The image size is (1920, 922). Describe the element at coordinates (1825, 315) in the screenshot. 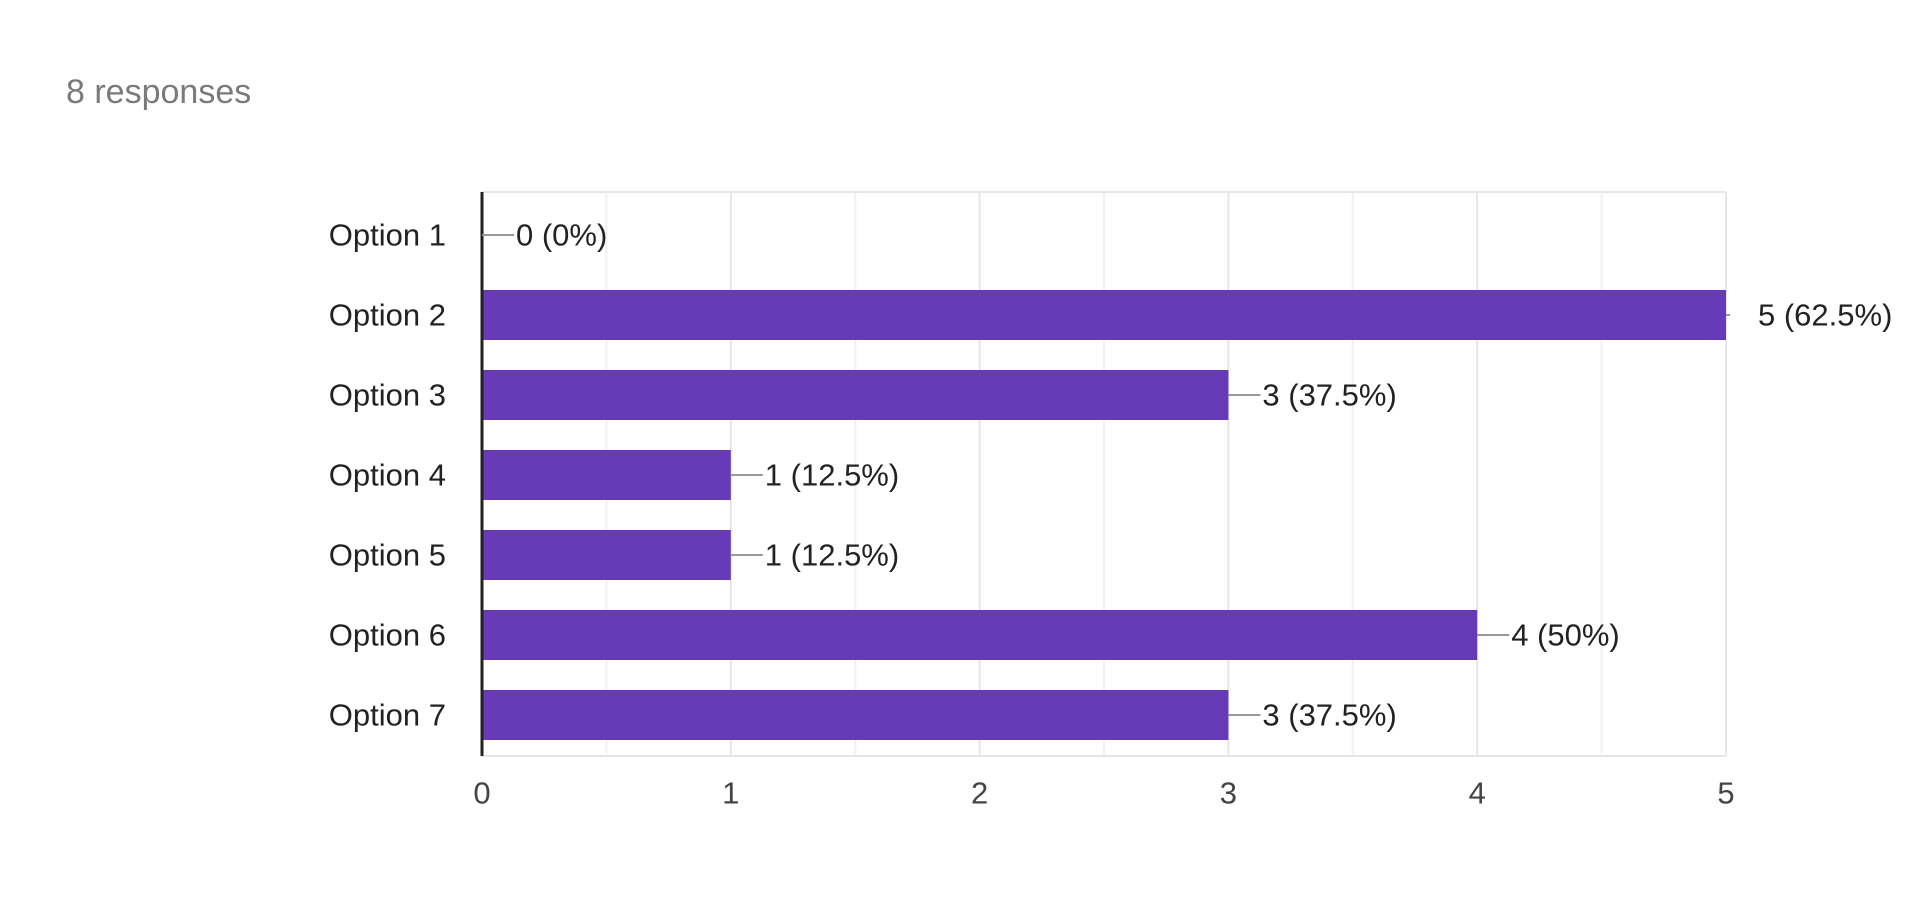

I see `data-label: 5 (62.5%)` at that location.